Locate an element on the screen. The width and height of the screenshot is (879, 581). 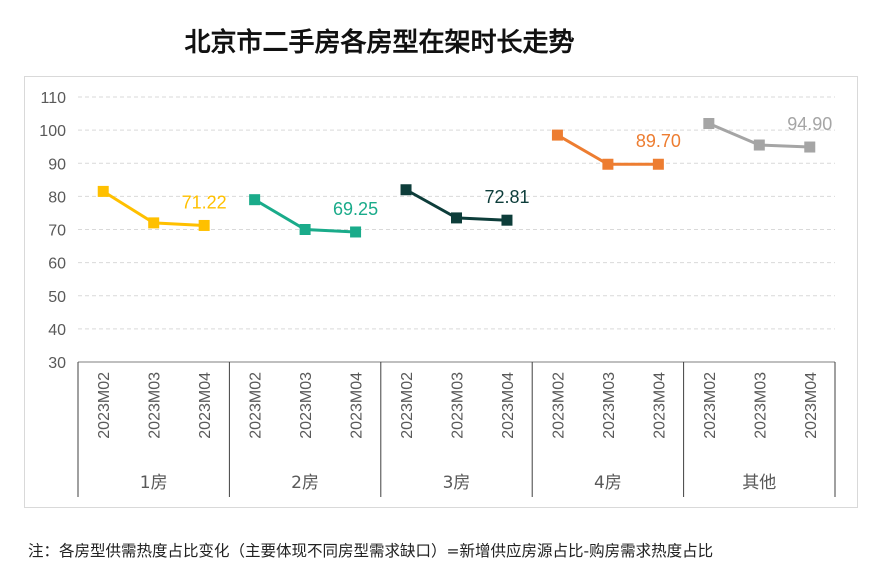
y-tick-label: 30 is located at coordinates (57, 363).